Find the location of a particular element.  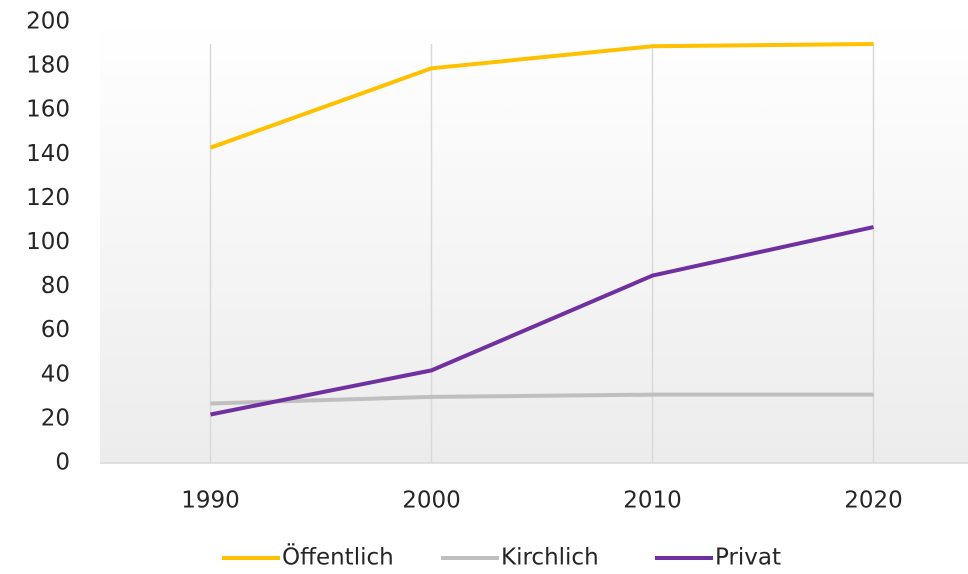

legend-label: Privat is located at coordinates (748, 558).